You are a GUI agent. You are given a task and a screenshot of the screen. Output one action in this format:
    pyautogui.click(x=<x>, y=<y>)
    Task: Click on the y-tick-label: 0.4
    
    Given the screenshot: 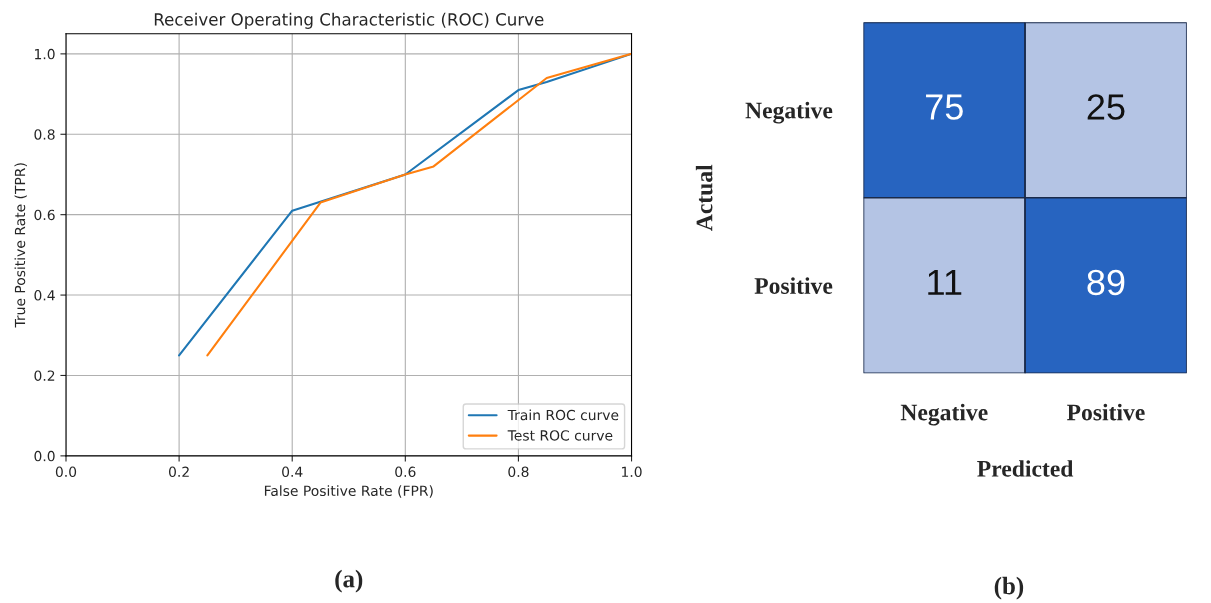 What is the action you would take?
    pyautogui.click(x=44, y=295)
    